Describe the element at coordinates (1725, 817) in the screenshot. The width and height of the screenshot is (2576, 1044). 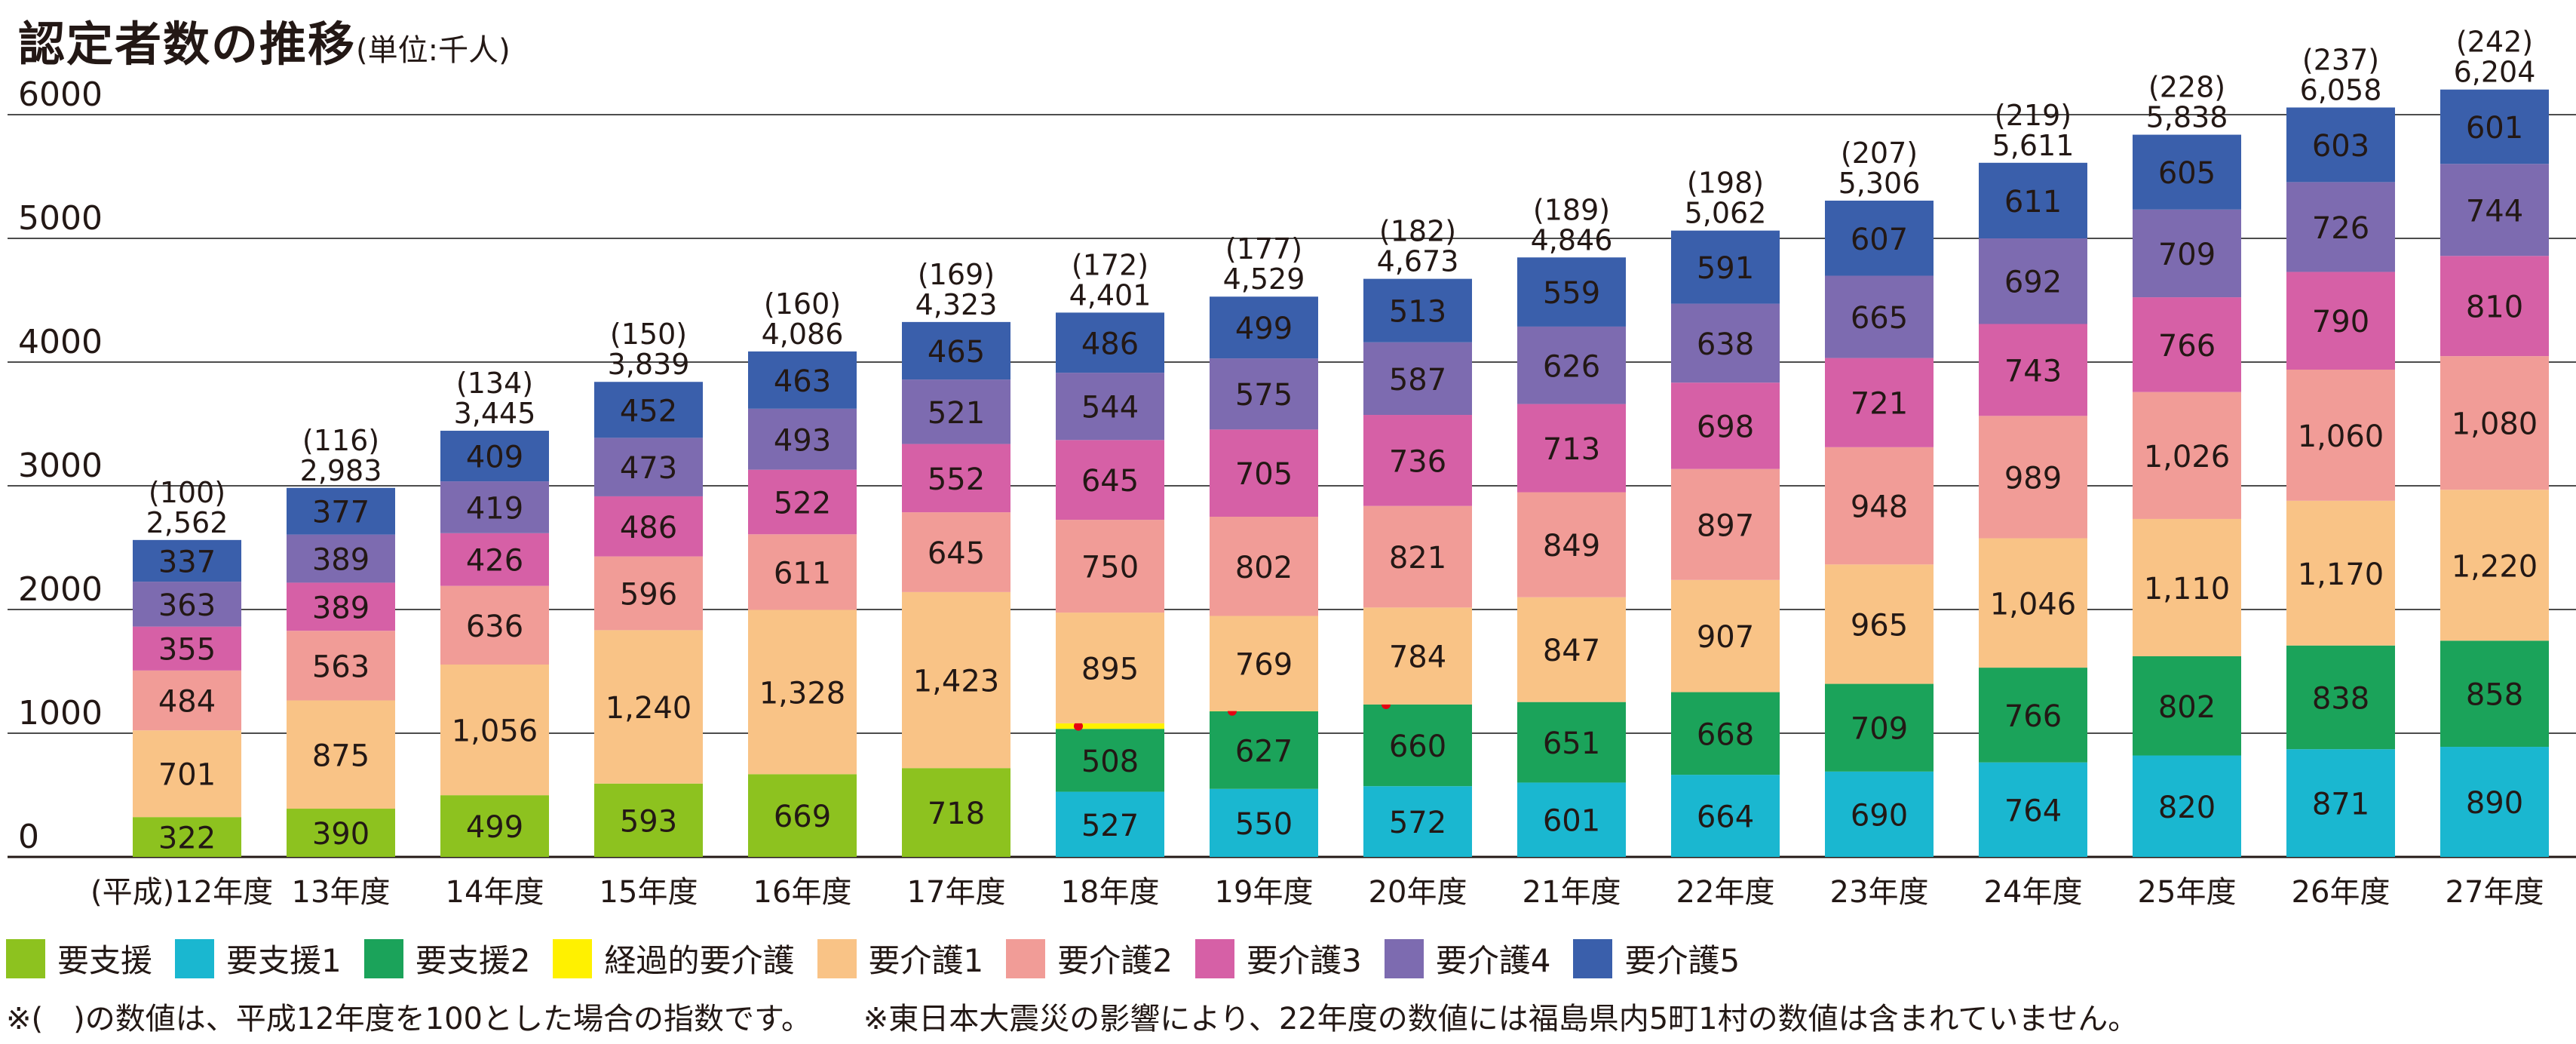
I see `data-label: 664` at that location.